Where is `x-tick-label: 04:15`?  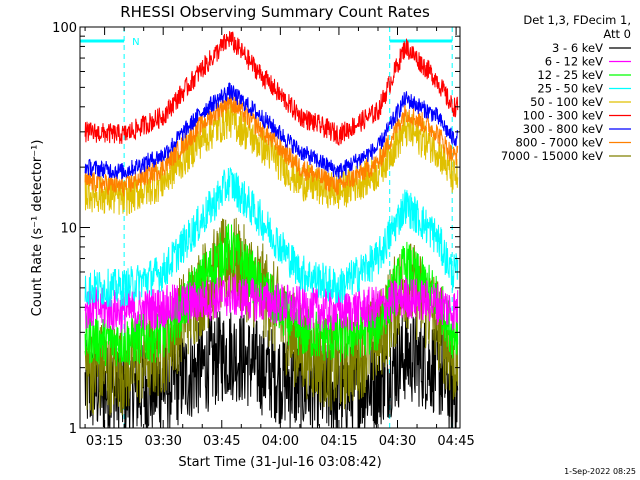
x-tick-label: 04:15 is located at coordinates (338, 441).